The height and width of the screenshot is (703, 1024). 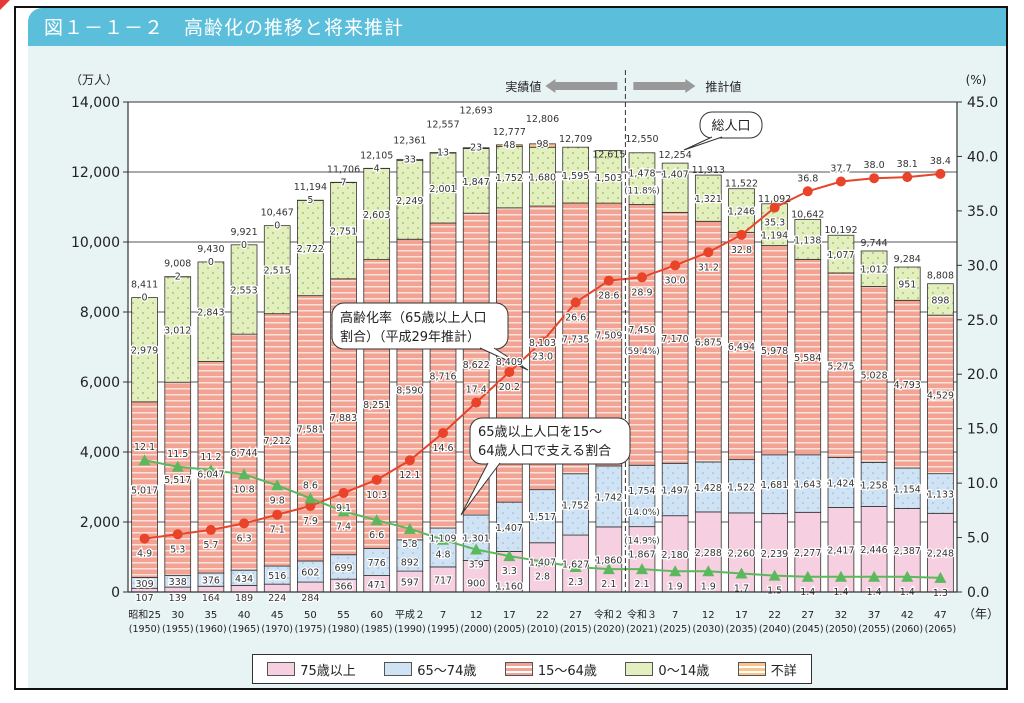 What do you see at coordinates (277, 598) in the screenshot?
I see `segment-label: 224` at bounding box center [277, 598].